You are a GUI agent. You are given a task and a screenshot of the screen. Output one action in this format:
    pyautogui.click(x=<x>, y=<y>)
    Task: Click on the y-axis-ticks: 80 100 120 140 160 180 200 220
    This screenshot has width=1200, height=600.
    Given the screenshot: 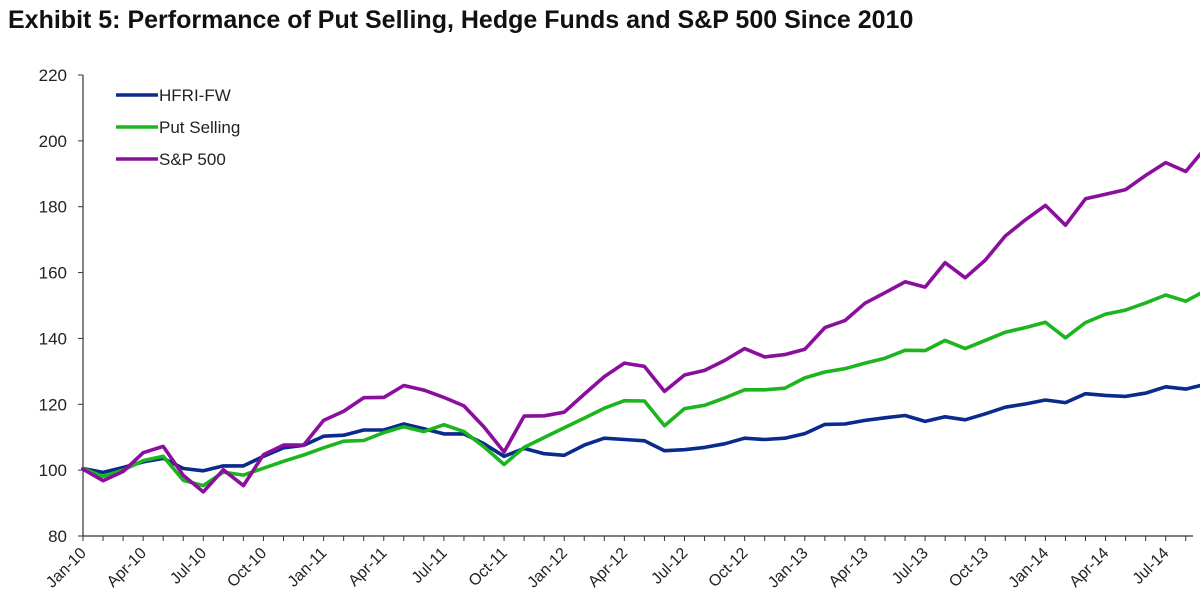 What is the action you would take?
    pyautogui.click(x=61, y=306)
    